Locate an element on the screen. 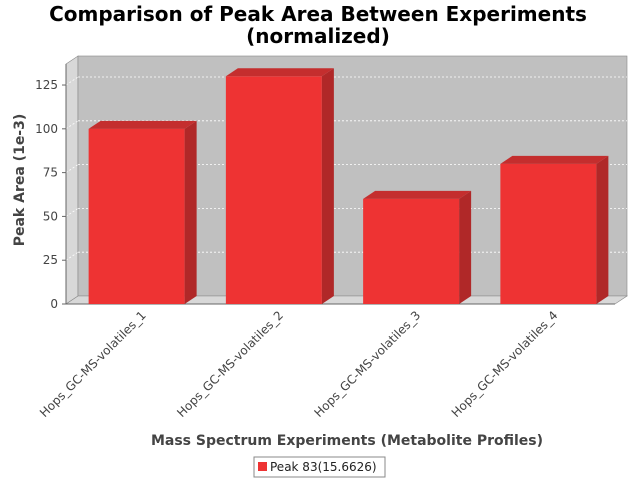  y-tick-label: 25 is located at coordinates (50, 260).